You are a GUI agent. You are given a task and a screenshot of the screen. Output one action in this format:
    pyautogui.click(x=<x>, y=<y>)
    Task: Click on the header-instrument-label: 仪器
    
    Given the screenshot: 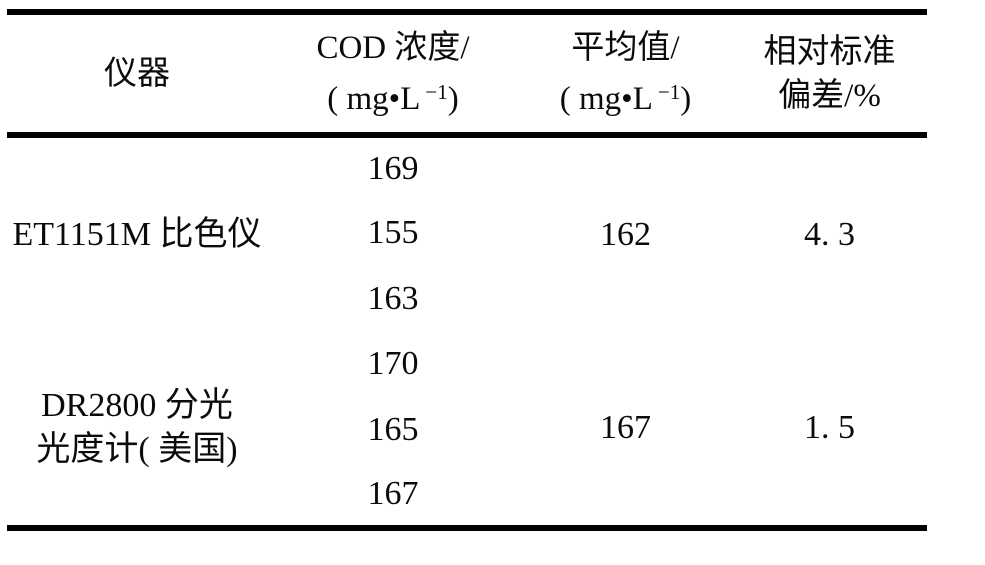 What is the action you would take?
    pyautogui.click(x=137, y=73)
    